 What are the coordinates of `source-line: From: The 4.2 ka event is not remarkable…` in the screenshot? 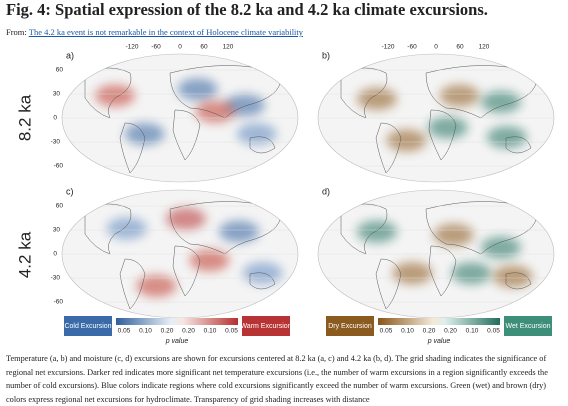 It's located at (154, 32).